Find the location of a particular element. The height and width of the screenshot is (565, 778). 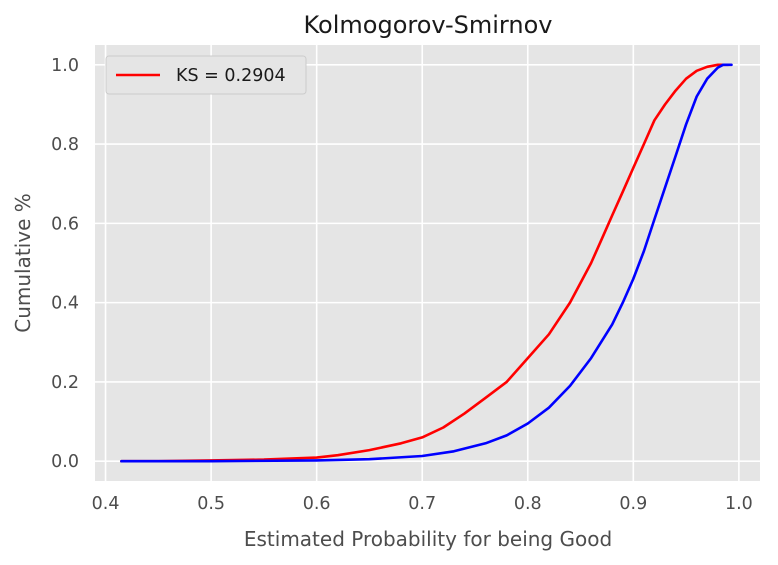

legend: KS = 0.2904 is located at coordinates (206, 75).